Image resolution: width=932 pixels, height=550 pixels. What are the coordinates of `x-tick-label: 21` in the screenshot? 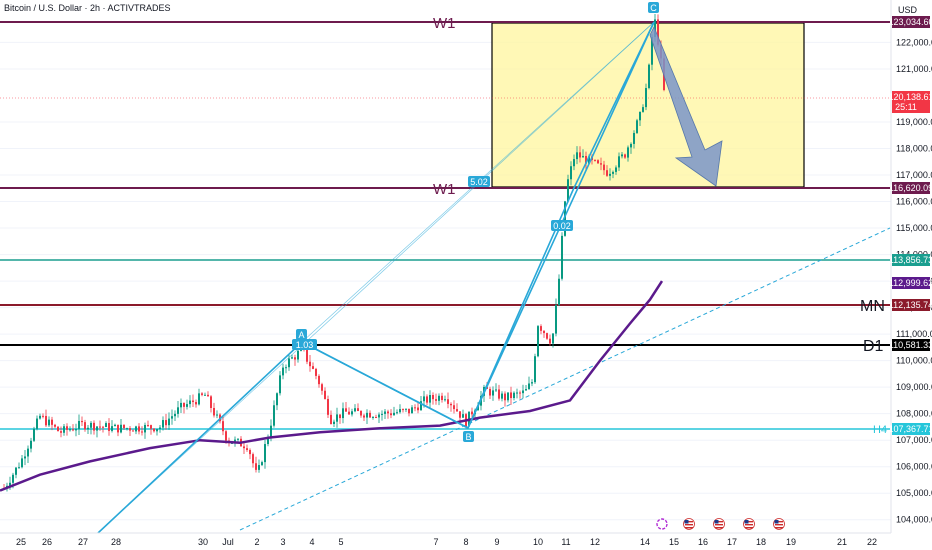 It's located at (842, 542).